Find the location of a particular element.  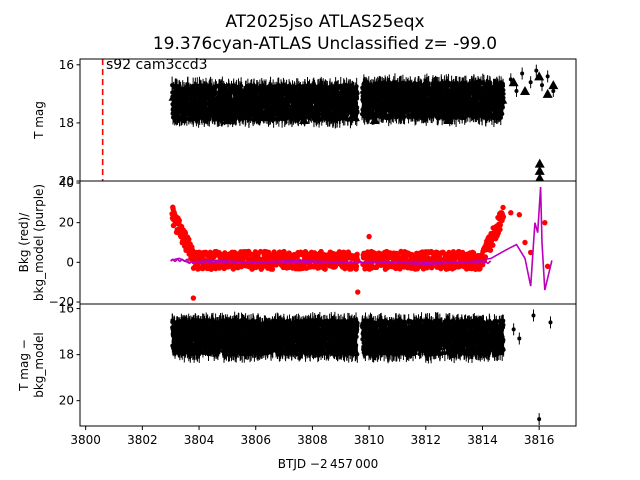

chart-title-line-1: AT2025jso ATLAS25eqx is located at coordinates (324, 22).